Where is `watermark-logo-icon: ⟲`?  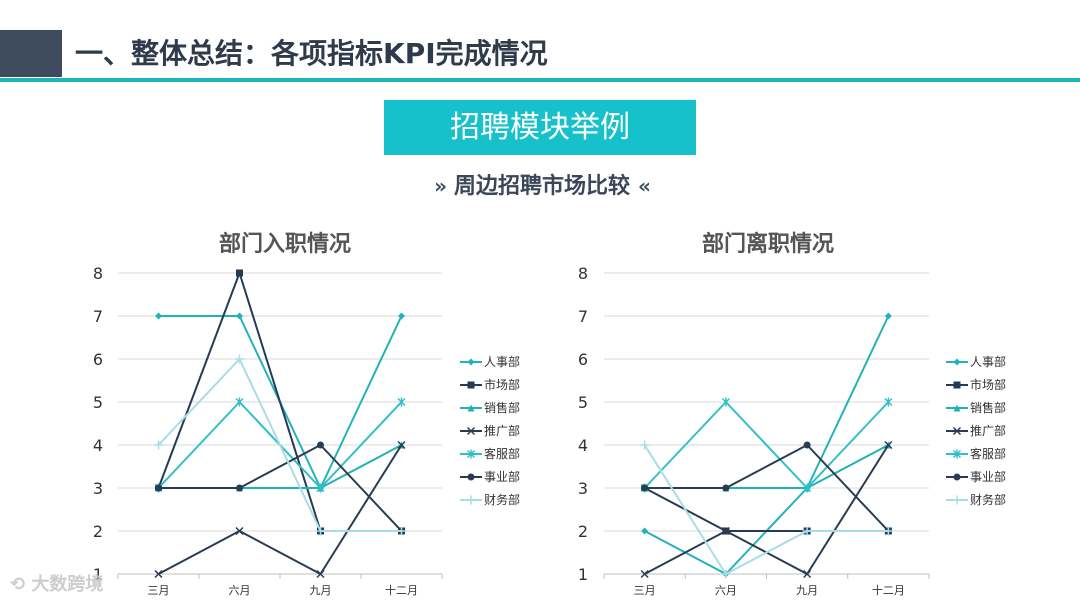
watermark-logo-icon: ⟲ is located at coordinates (21, 584).